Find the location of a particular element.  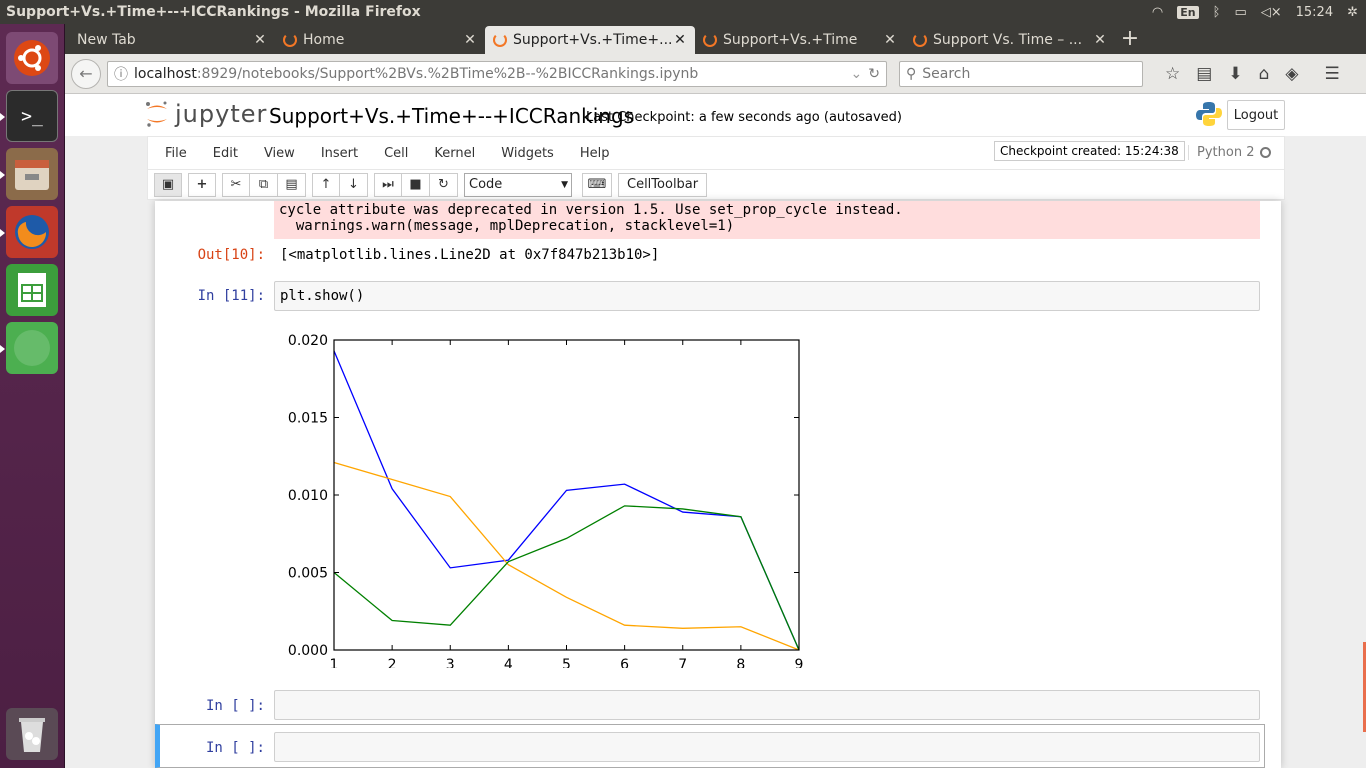

scissors-icon: ✂ is located at coordinates (236, 184).